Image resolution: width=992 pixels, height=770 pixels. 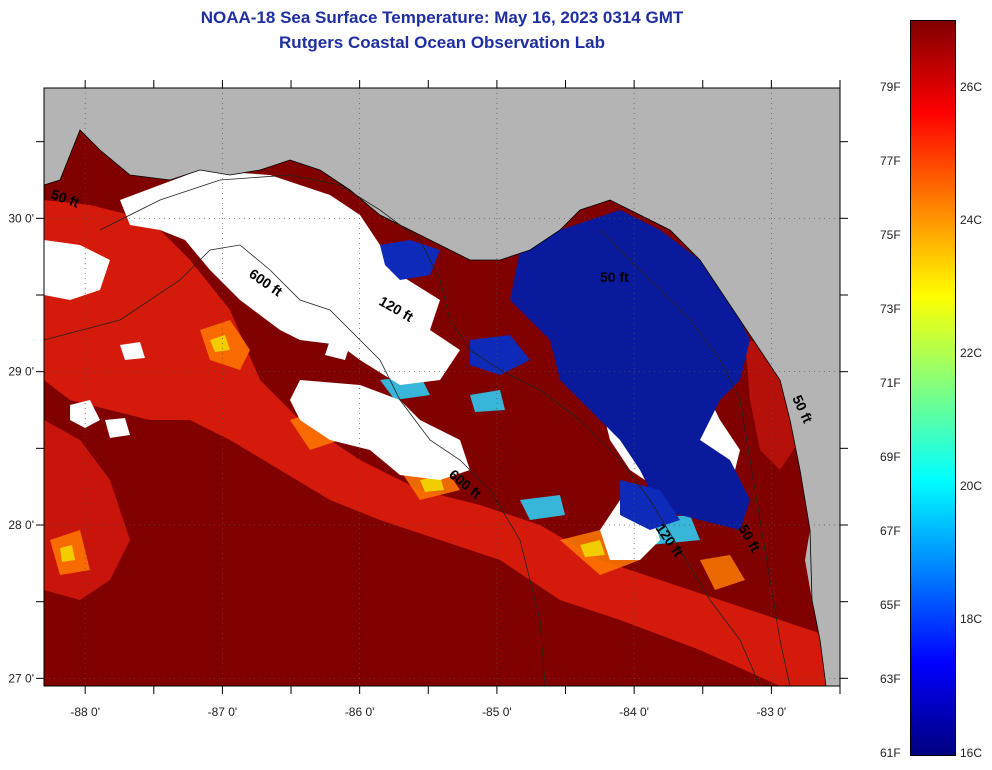 What do you see at coordinates (890, 605) in the screenshot?
I see `colorbar-label-fahrenheit: 65F` at bounding box center [890, 605].